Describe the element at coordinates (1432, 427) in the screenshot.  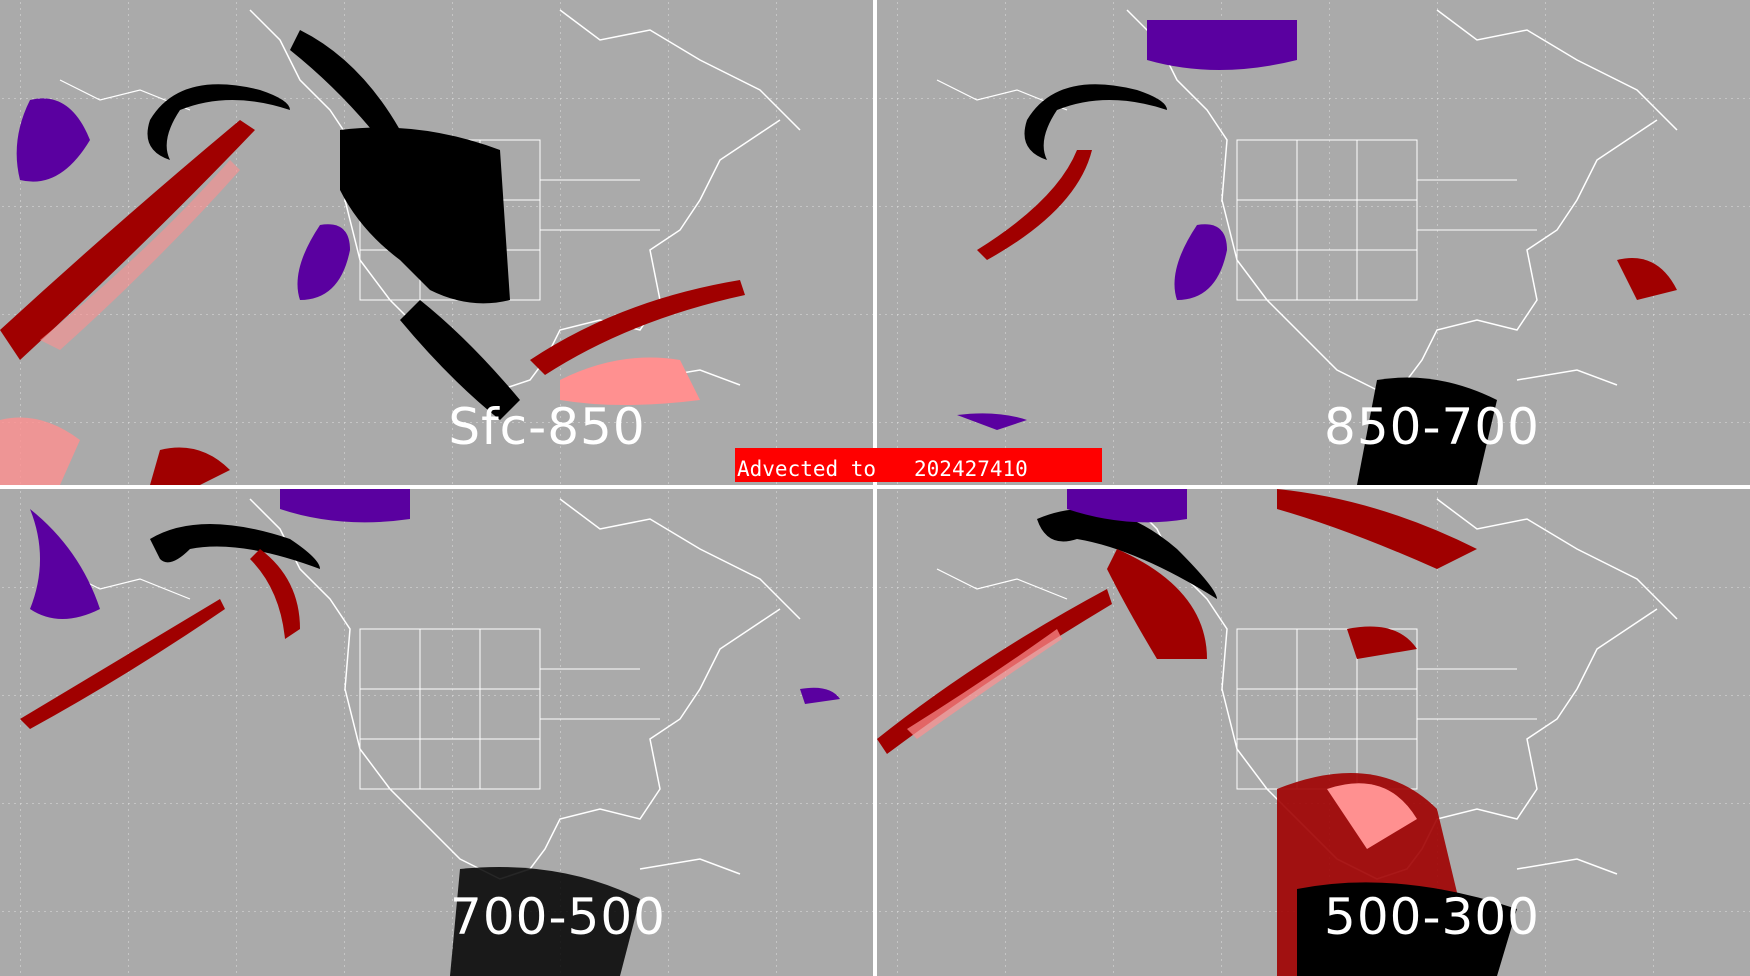
I see `level-label-850-700: 850-700` at that location.